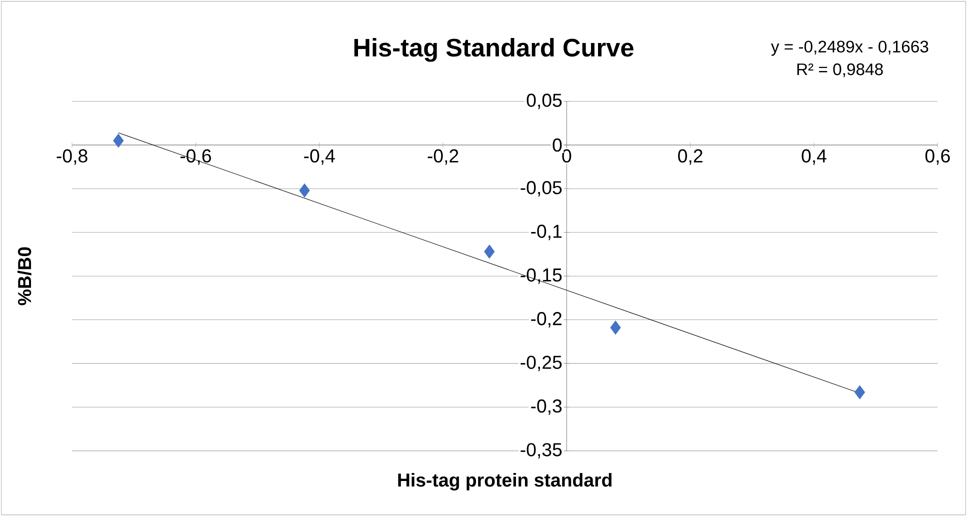  Describe the element at coordinates (557, 145) in the screenshot. I see `y-tick-label: 0` at that location.